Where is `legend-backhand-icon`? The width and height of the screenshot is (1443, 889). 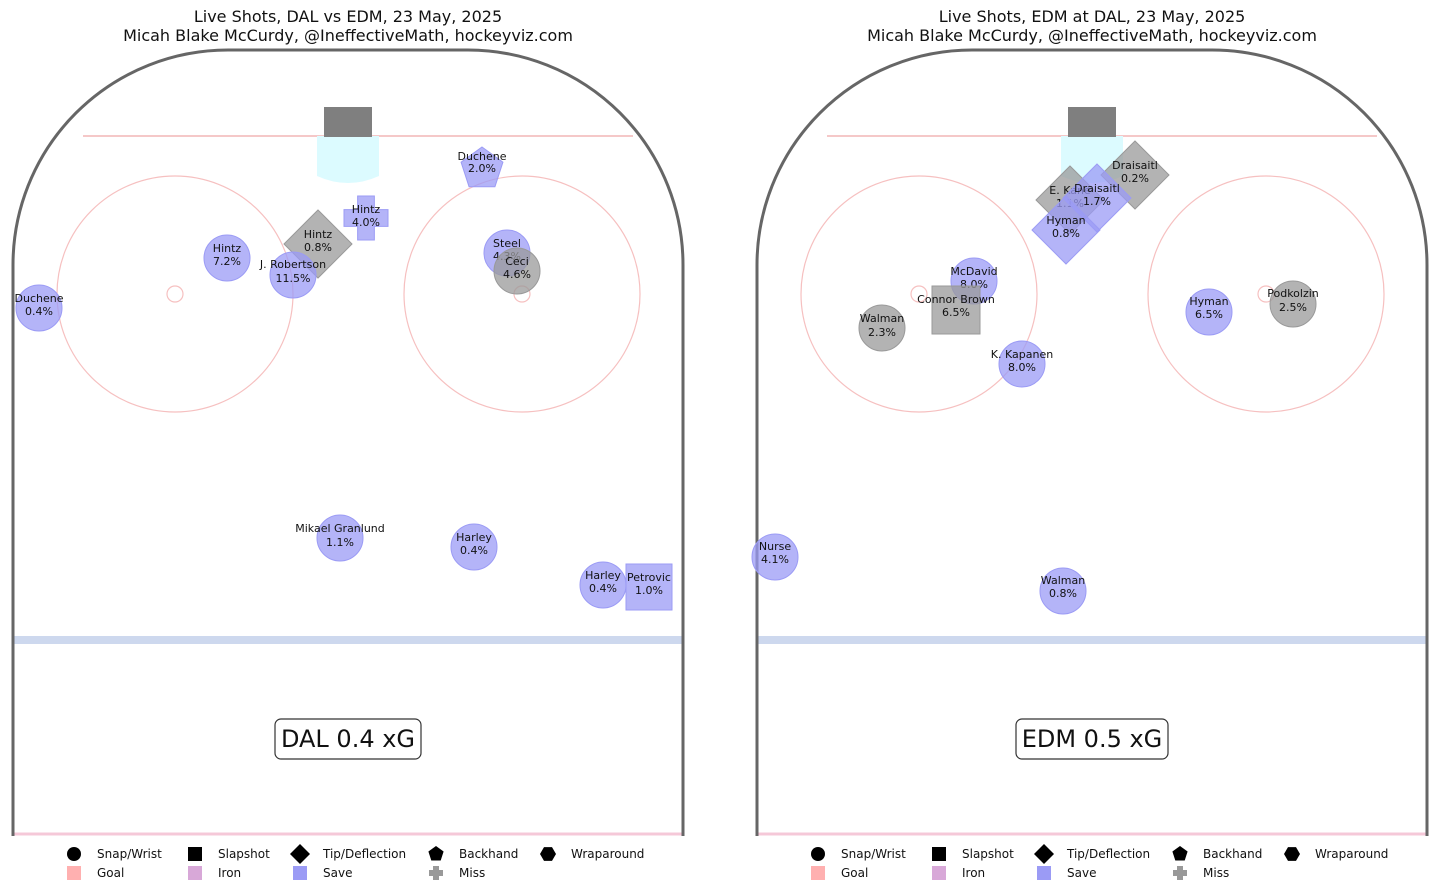
legend-backhand-icon is located at coordinates (1180, 853).